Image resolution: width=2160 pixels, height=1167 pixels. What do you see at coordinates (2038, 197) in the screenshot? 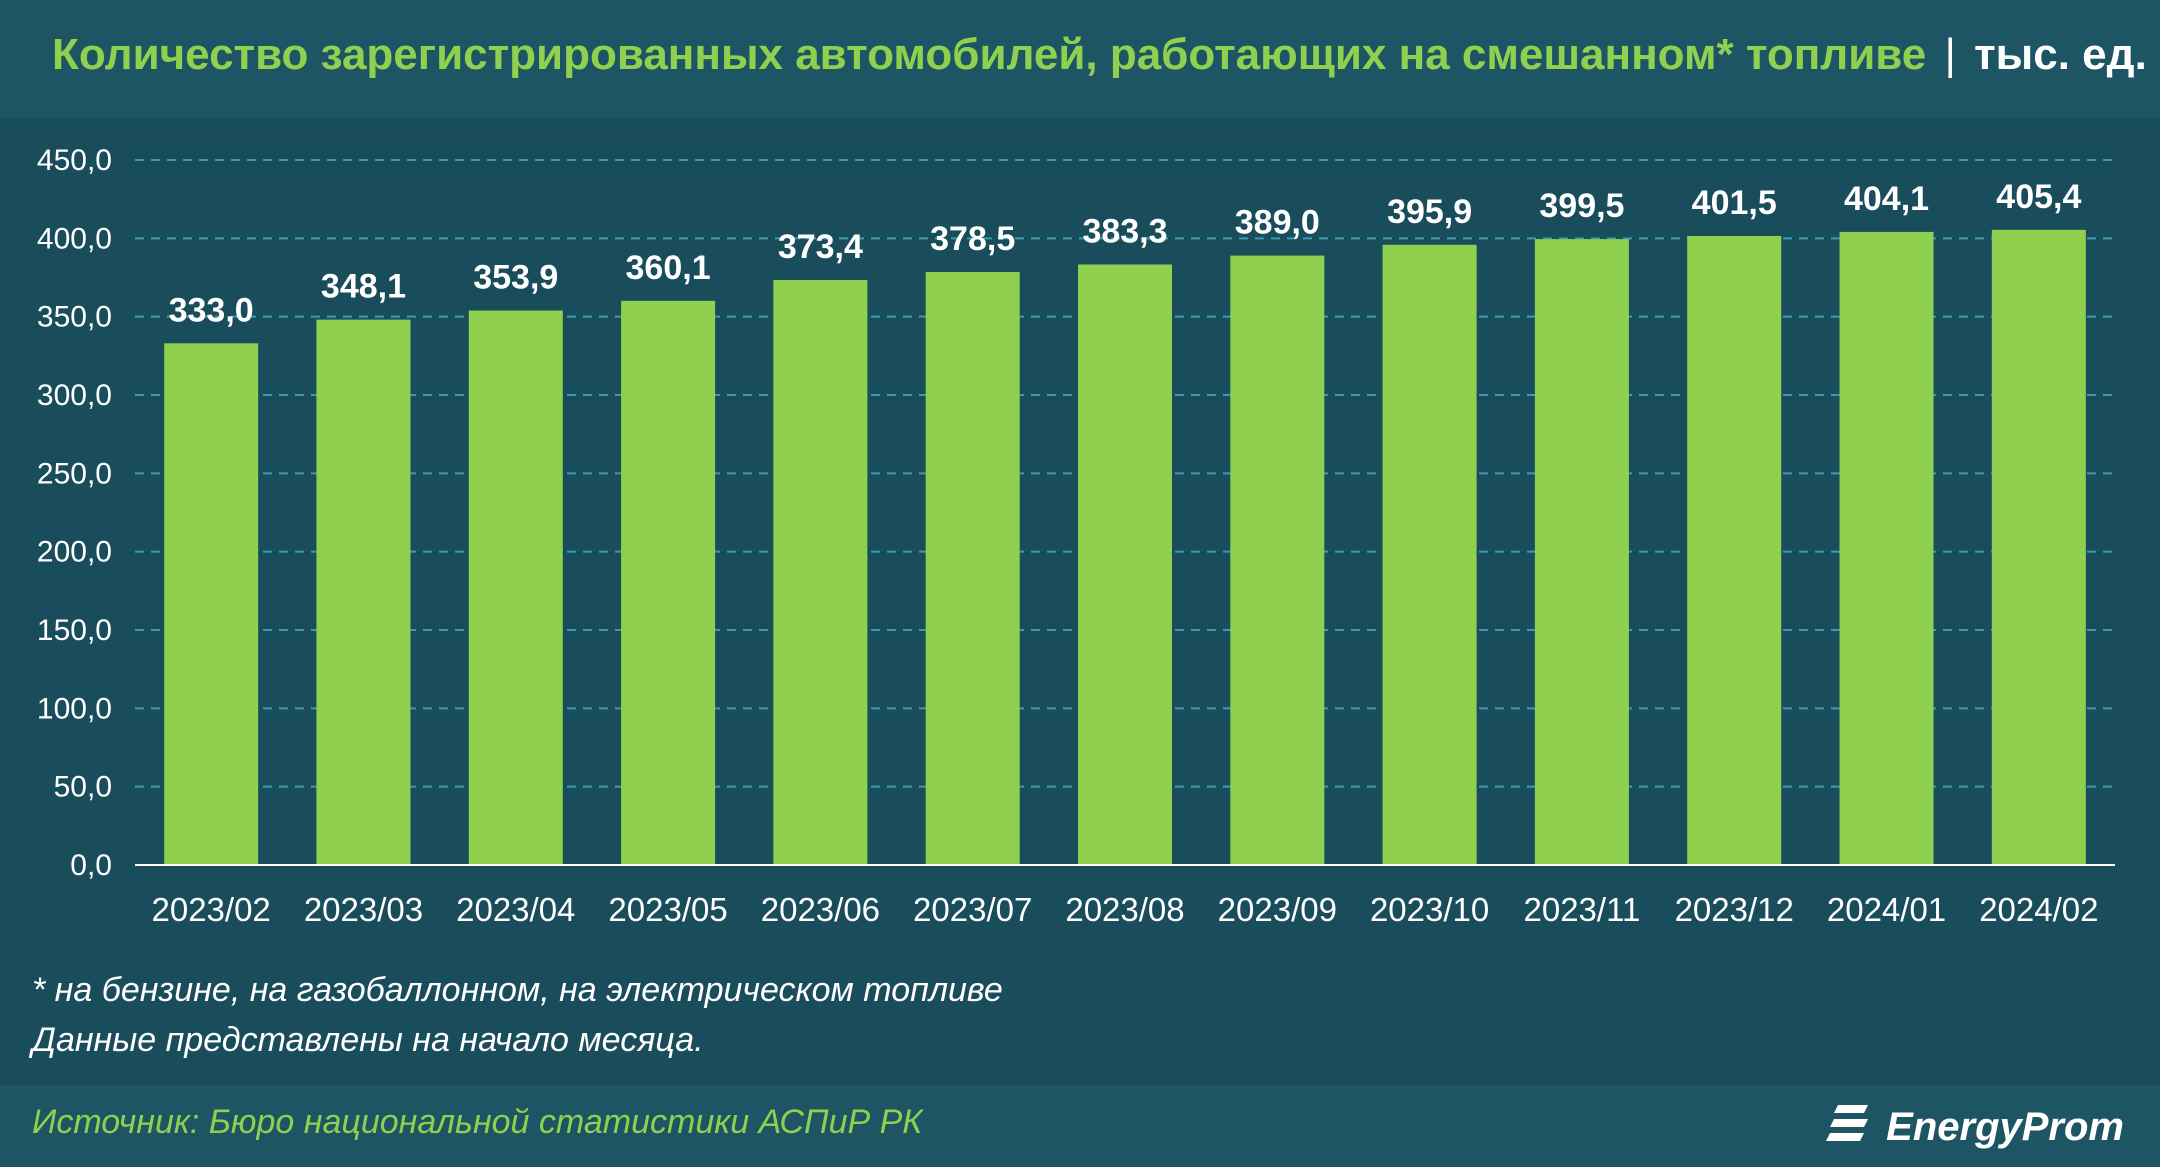
I see `data-label: 405,4` at bounding box center [2038, 197].